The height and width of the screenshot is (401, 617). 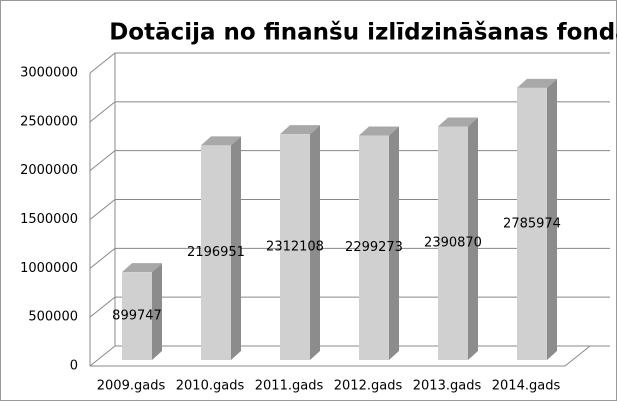 I want to click on data-label: 2312108, so click(x=295, y=247).